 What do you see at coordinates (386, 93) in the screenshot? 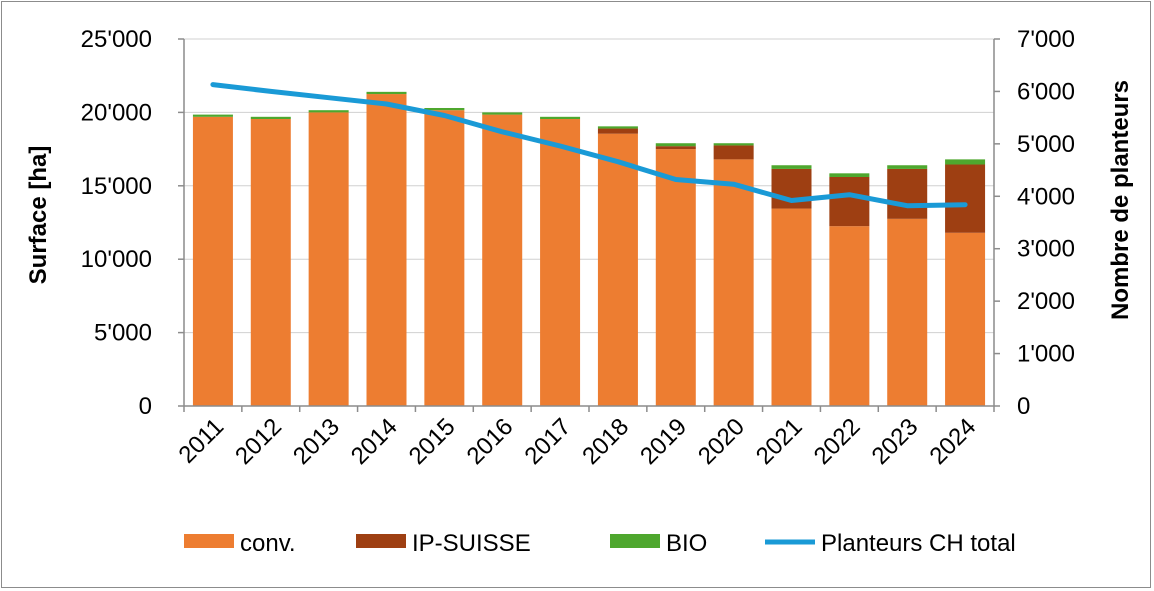
I see `bar-bio-2014` at bounding box center [386, 93].